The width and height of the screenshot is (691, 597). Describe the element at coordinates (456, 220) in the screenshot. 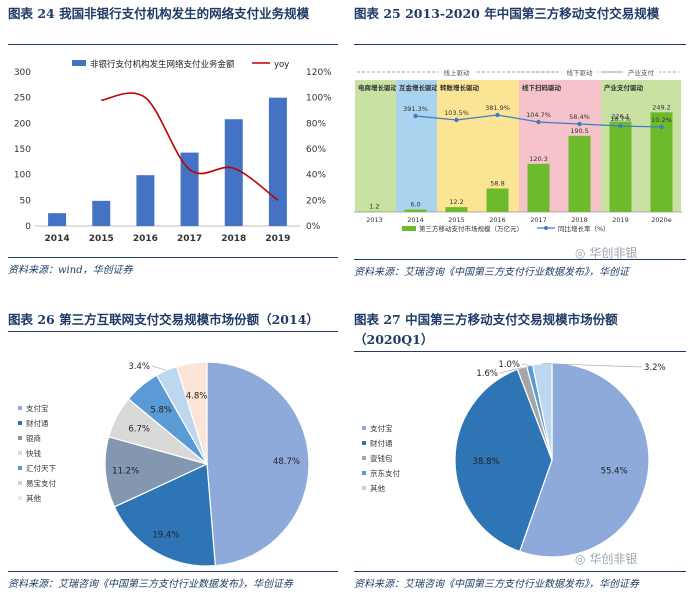

I see `x-tick-label: 2015` at that location.